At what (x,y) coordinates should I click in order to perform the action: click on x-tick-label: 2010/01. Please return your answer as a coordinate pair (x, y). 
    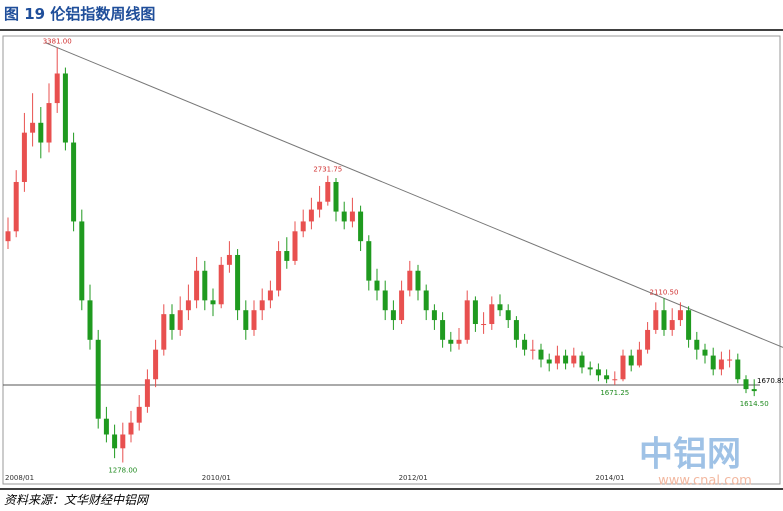
    Looking at the image, I should click on (216, 478).